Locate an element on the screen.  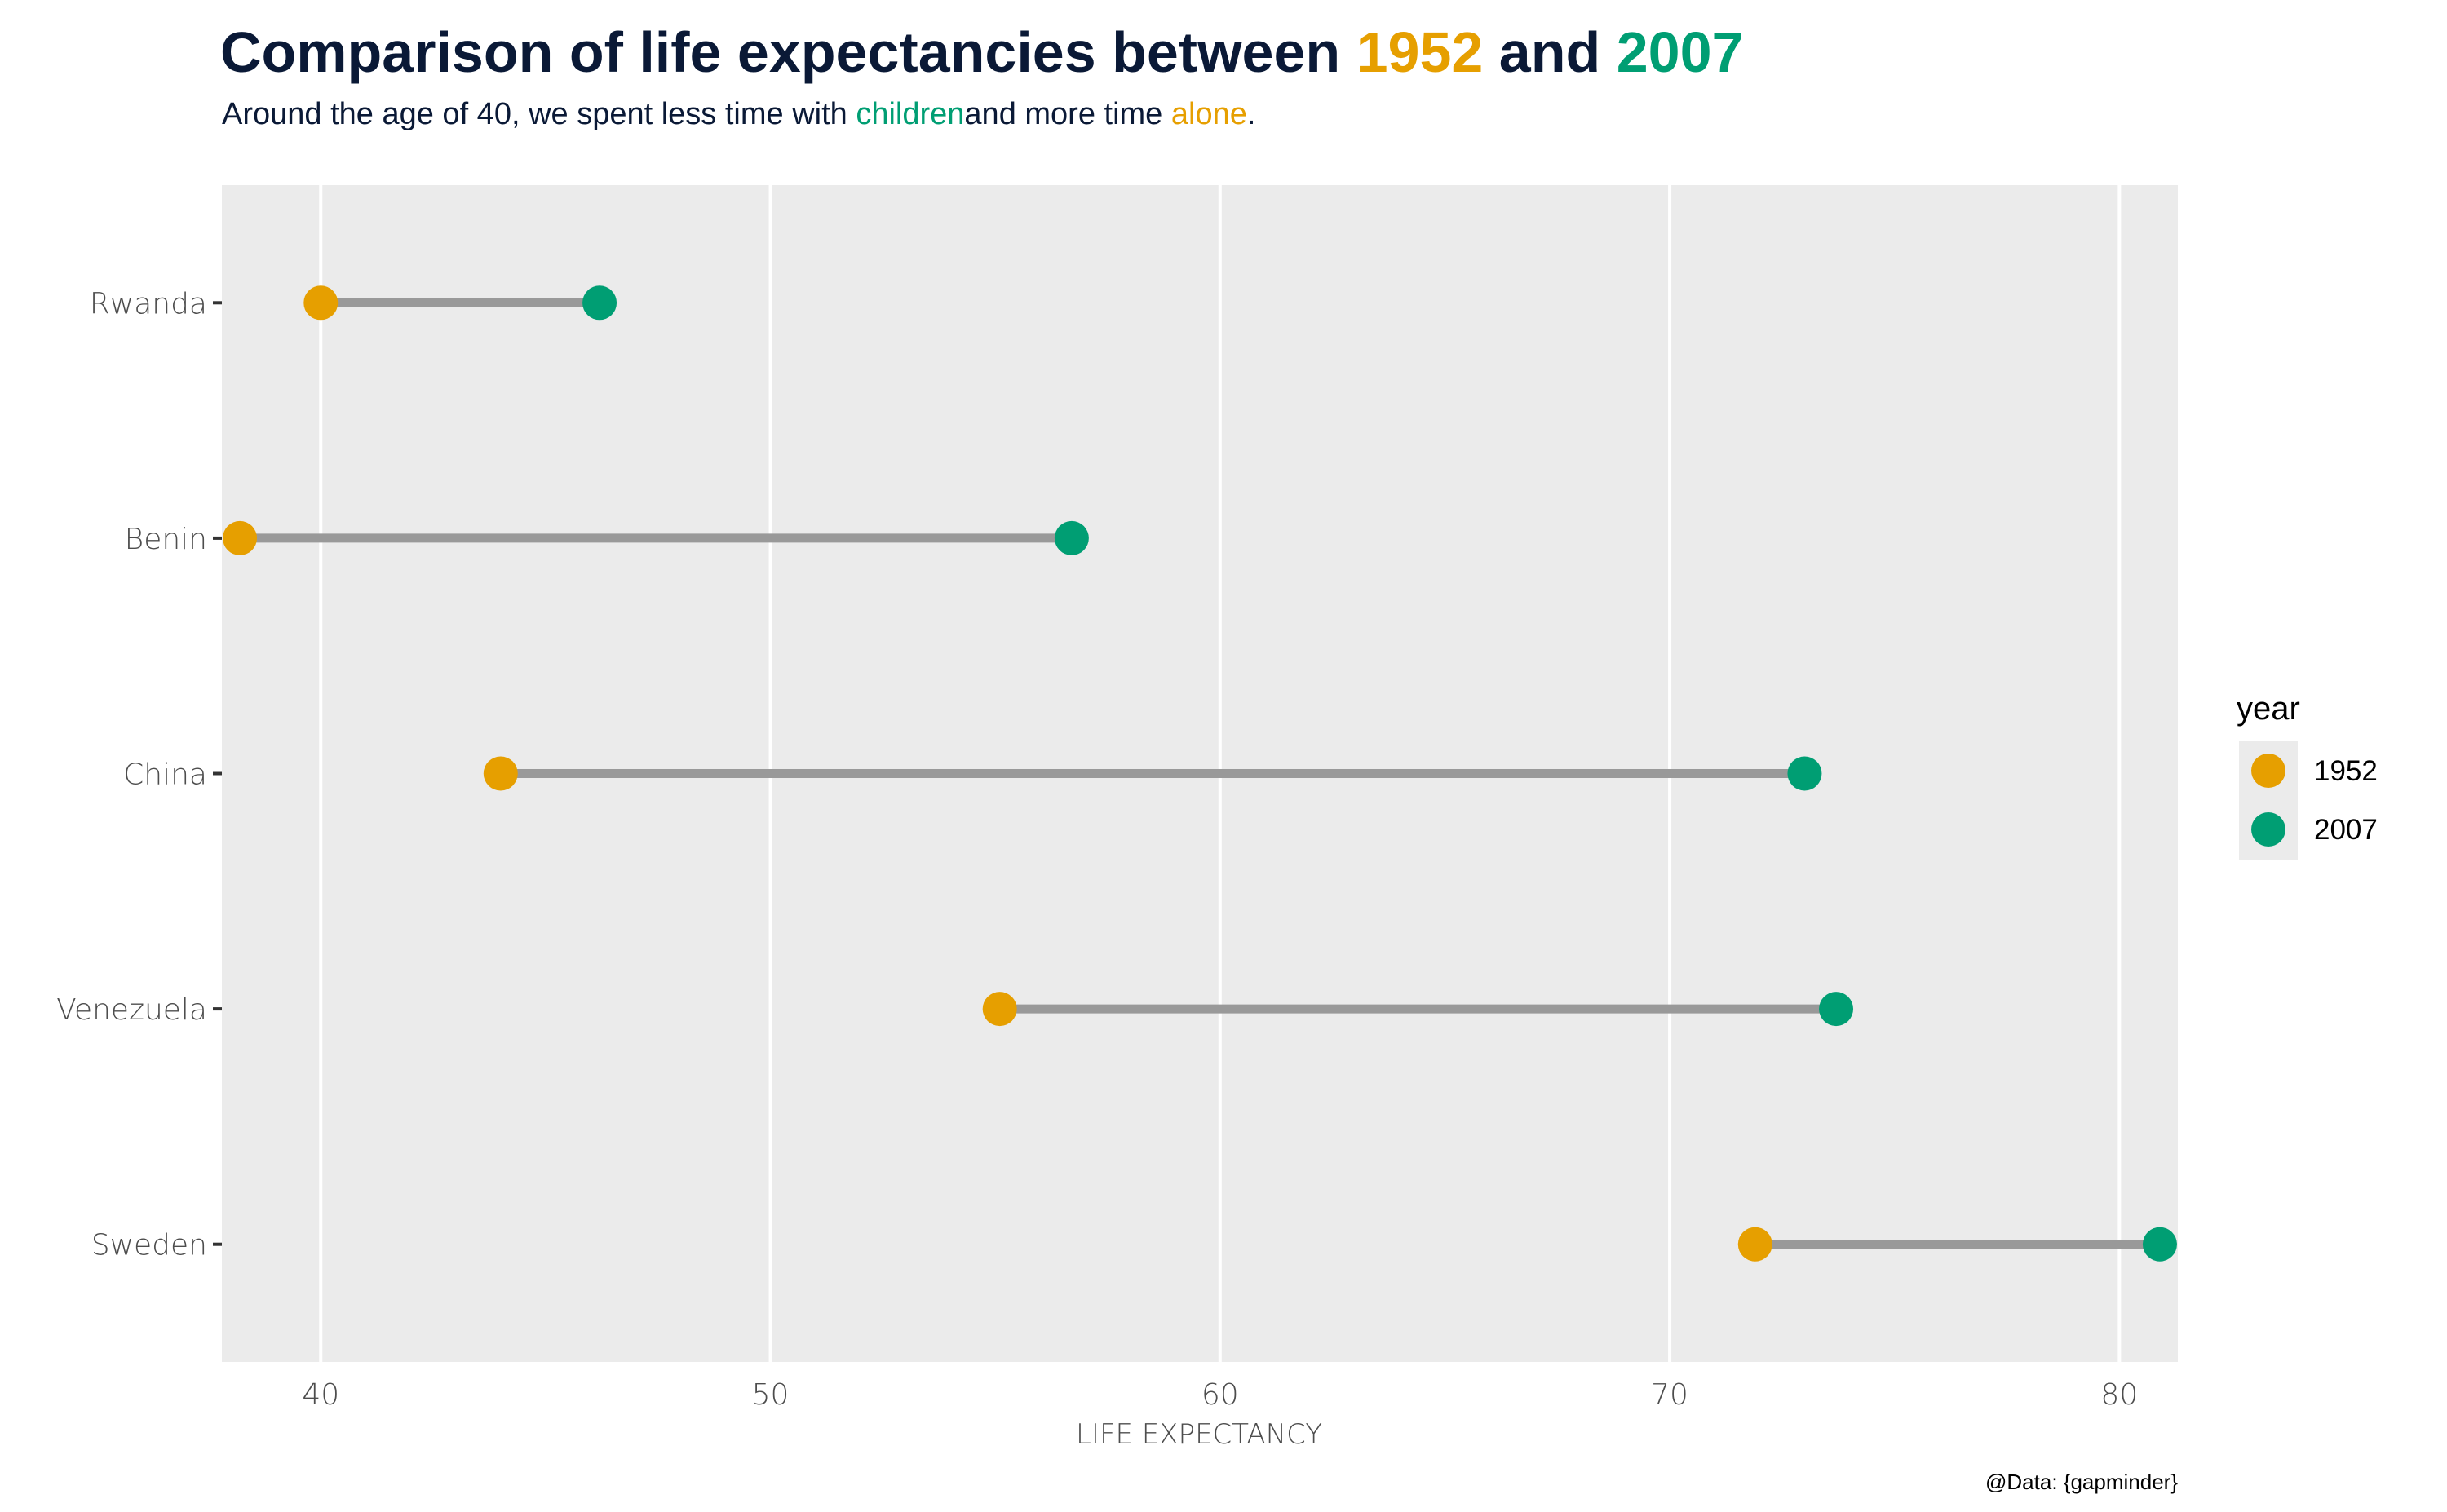
x-tick-label-60: 60 is located at coordinates (1220, 1395).